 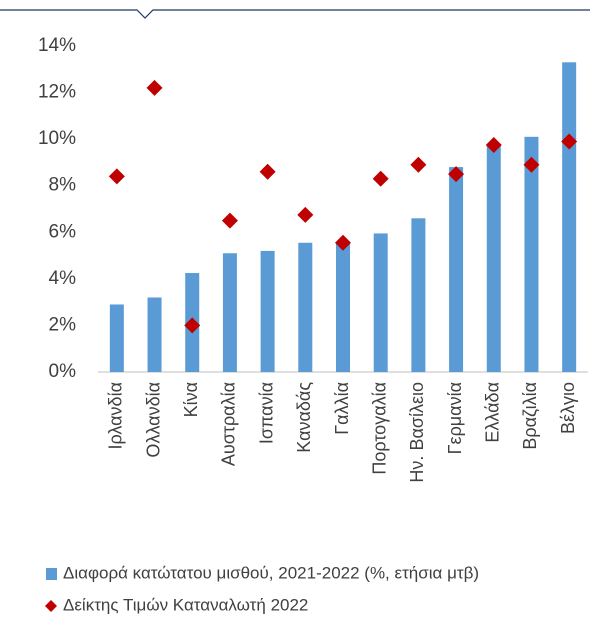 I want to click on x-tick-label: Γερμανία, so click(x=455, y=418).